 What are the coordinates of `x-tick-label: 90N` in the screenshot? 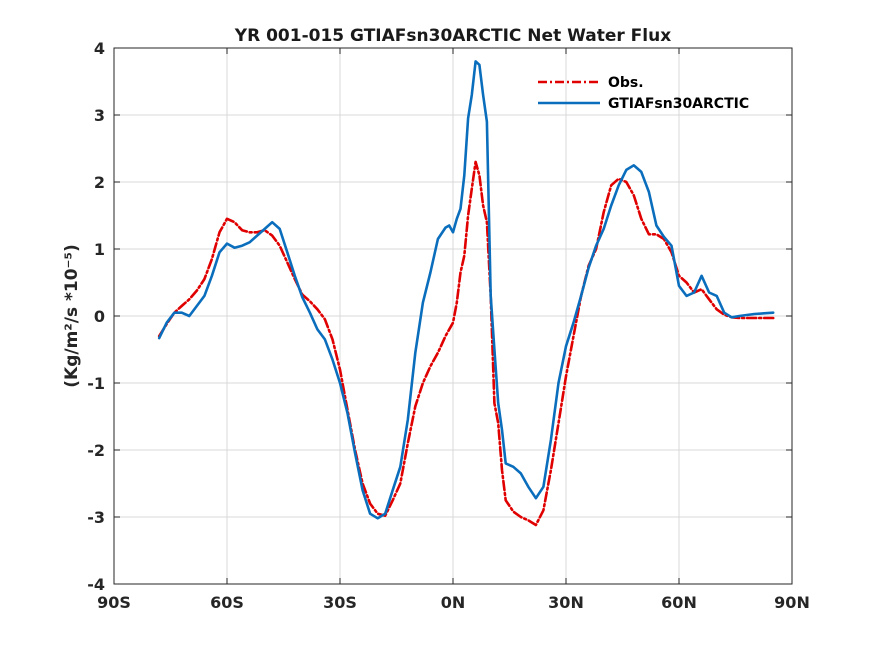 It's located at (792, 602).